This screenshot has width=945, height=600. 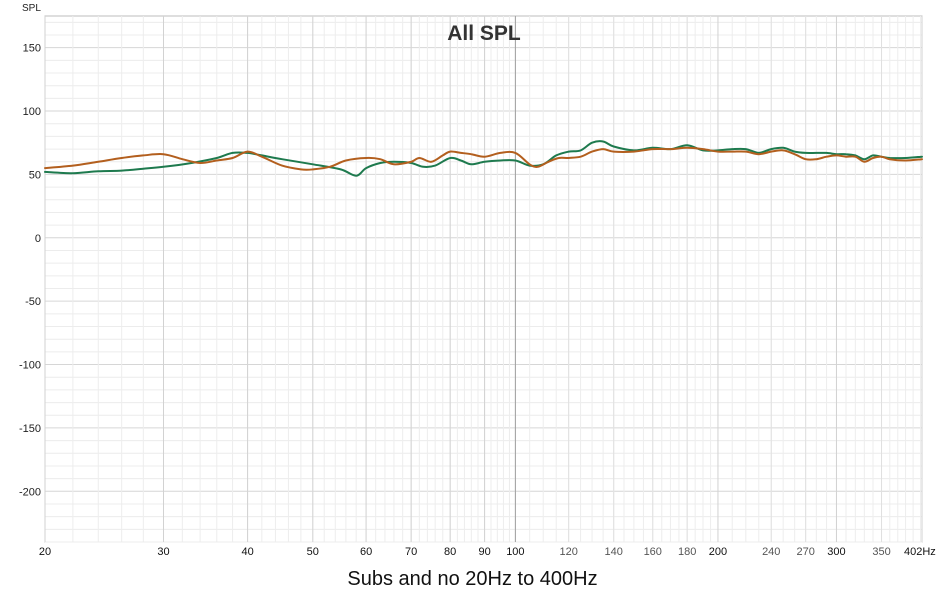 What do you see at coordinates (366, 552) in the screenshot?
I see `x-tick-label: 60` at bounding box center [366, 552].